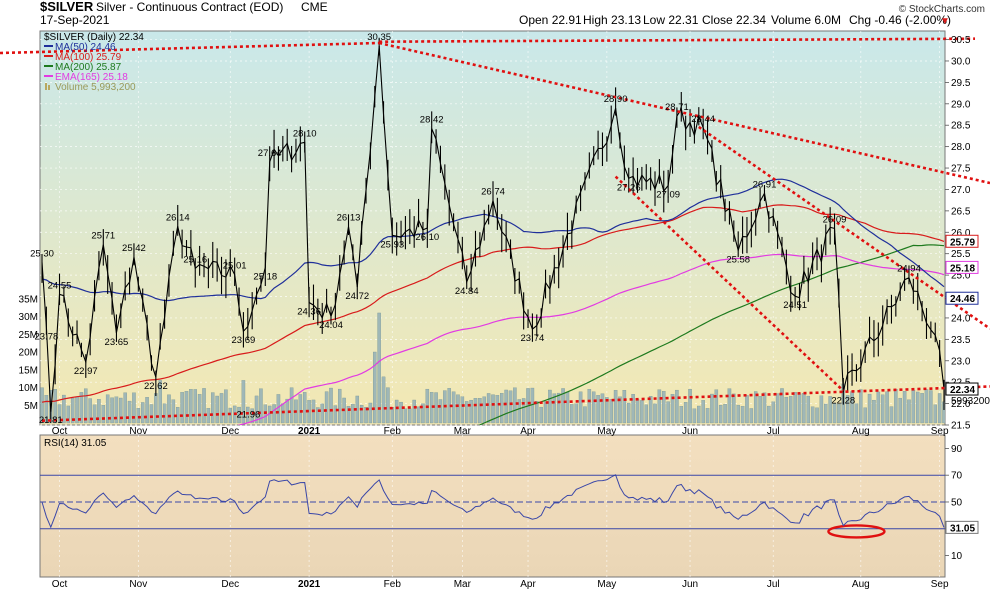  Describe the element at coordinates (729, 283) in the screenshot. I see `trendline-falling-support` at that location.